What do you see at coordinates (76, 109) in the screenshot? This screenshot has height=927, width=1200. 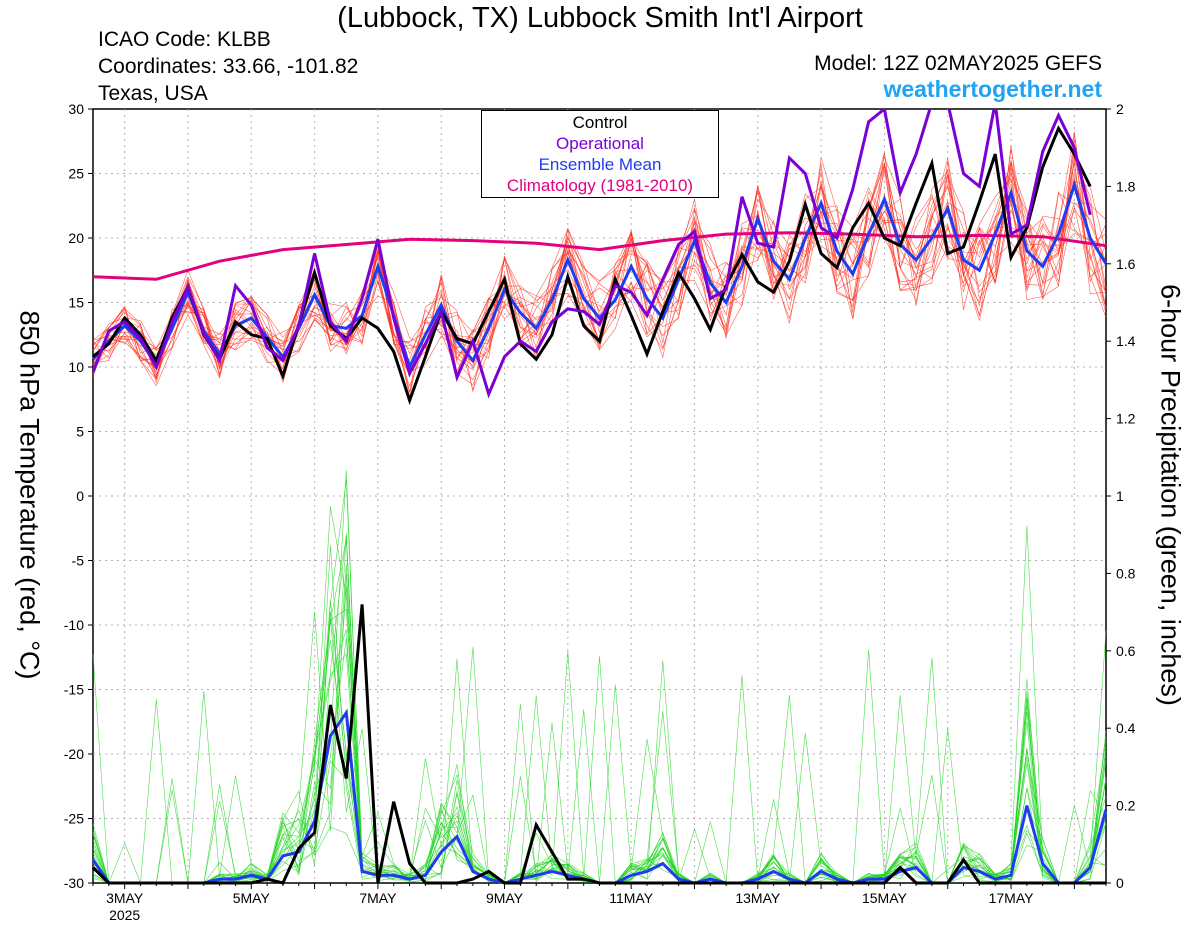 I see `y-tick-label: 30` at bounding box center [76, 109].